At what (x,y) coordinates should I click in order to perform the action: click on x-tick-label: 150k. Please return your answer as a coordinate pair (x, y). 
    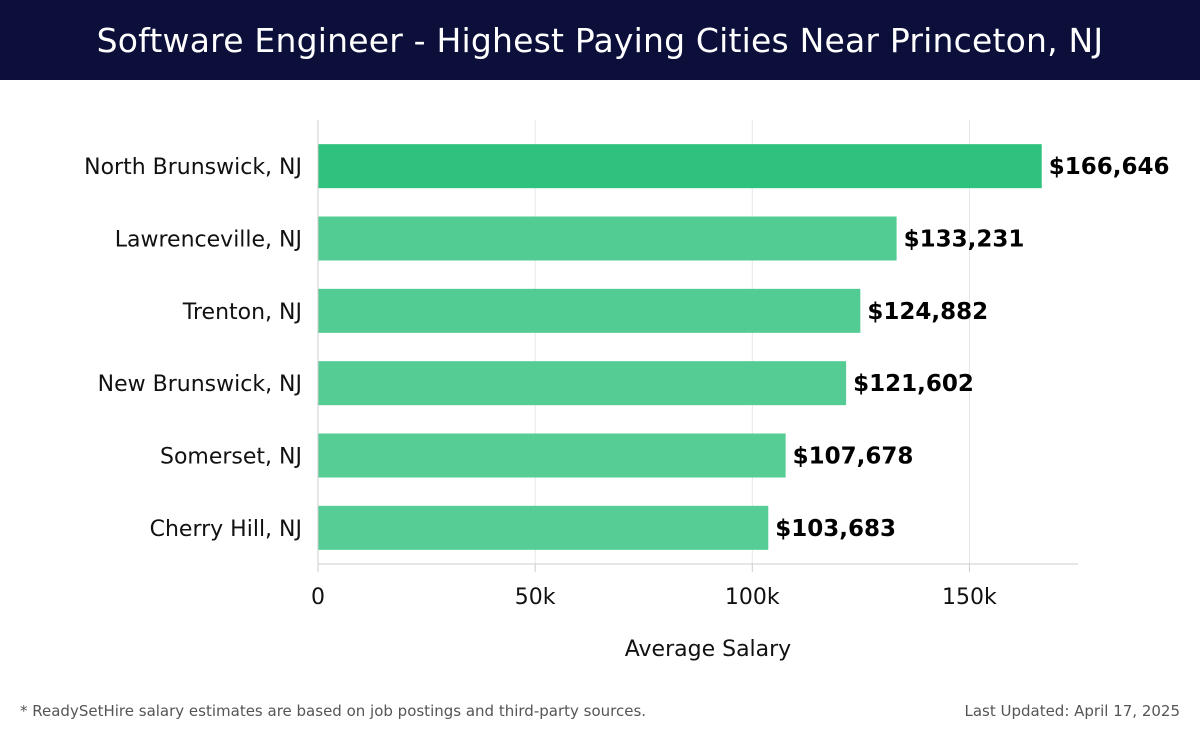
    Looking at the image, I should click on (969, 597).